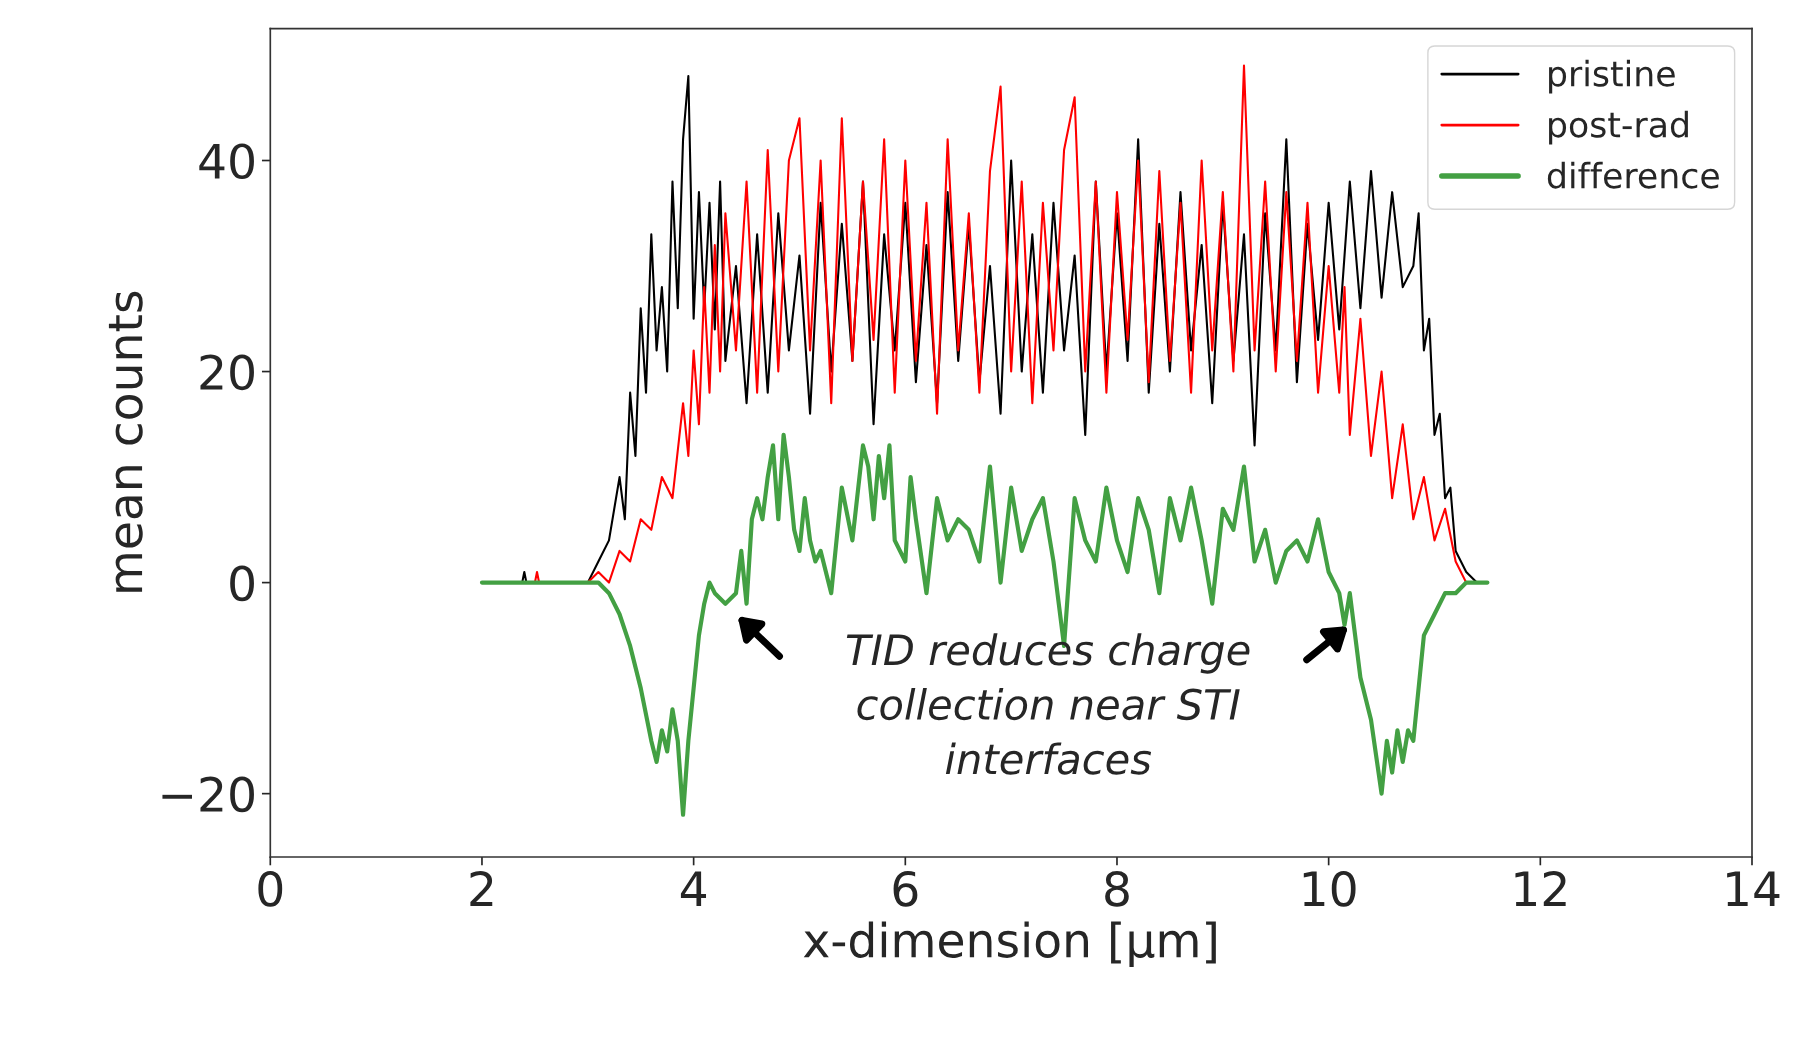  I want to click on x-tick-label: 4, so click(693, 889).